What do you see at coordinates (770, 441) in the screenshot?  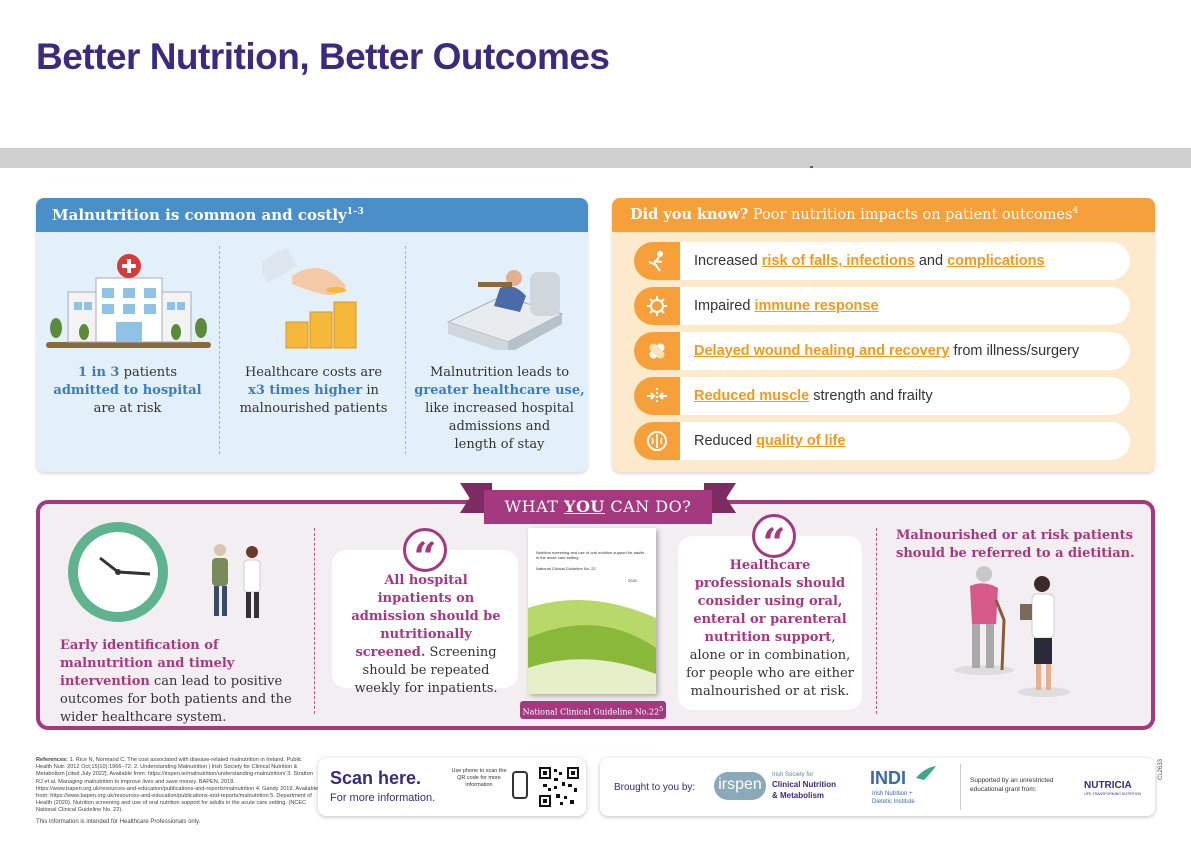 I see `outcome-text: Reduced quality of life` at bounding box center [770, 441].